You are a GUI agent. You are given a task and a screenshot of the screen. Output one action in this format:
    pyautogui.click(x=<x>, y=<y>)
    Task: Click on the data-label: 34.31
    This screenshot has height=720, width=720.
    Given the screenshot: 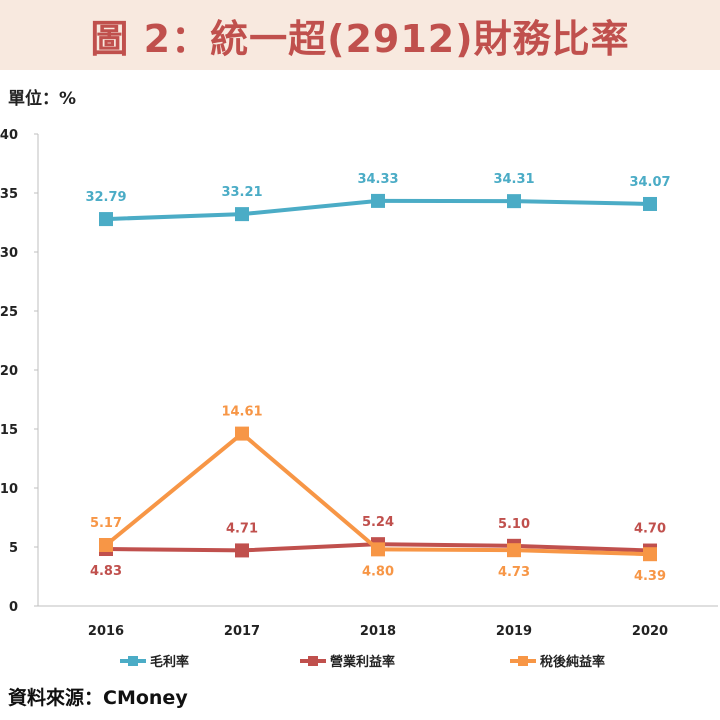 What is the action you would take?
    pyautogui.click(x=513, y=179)
    